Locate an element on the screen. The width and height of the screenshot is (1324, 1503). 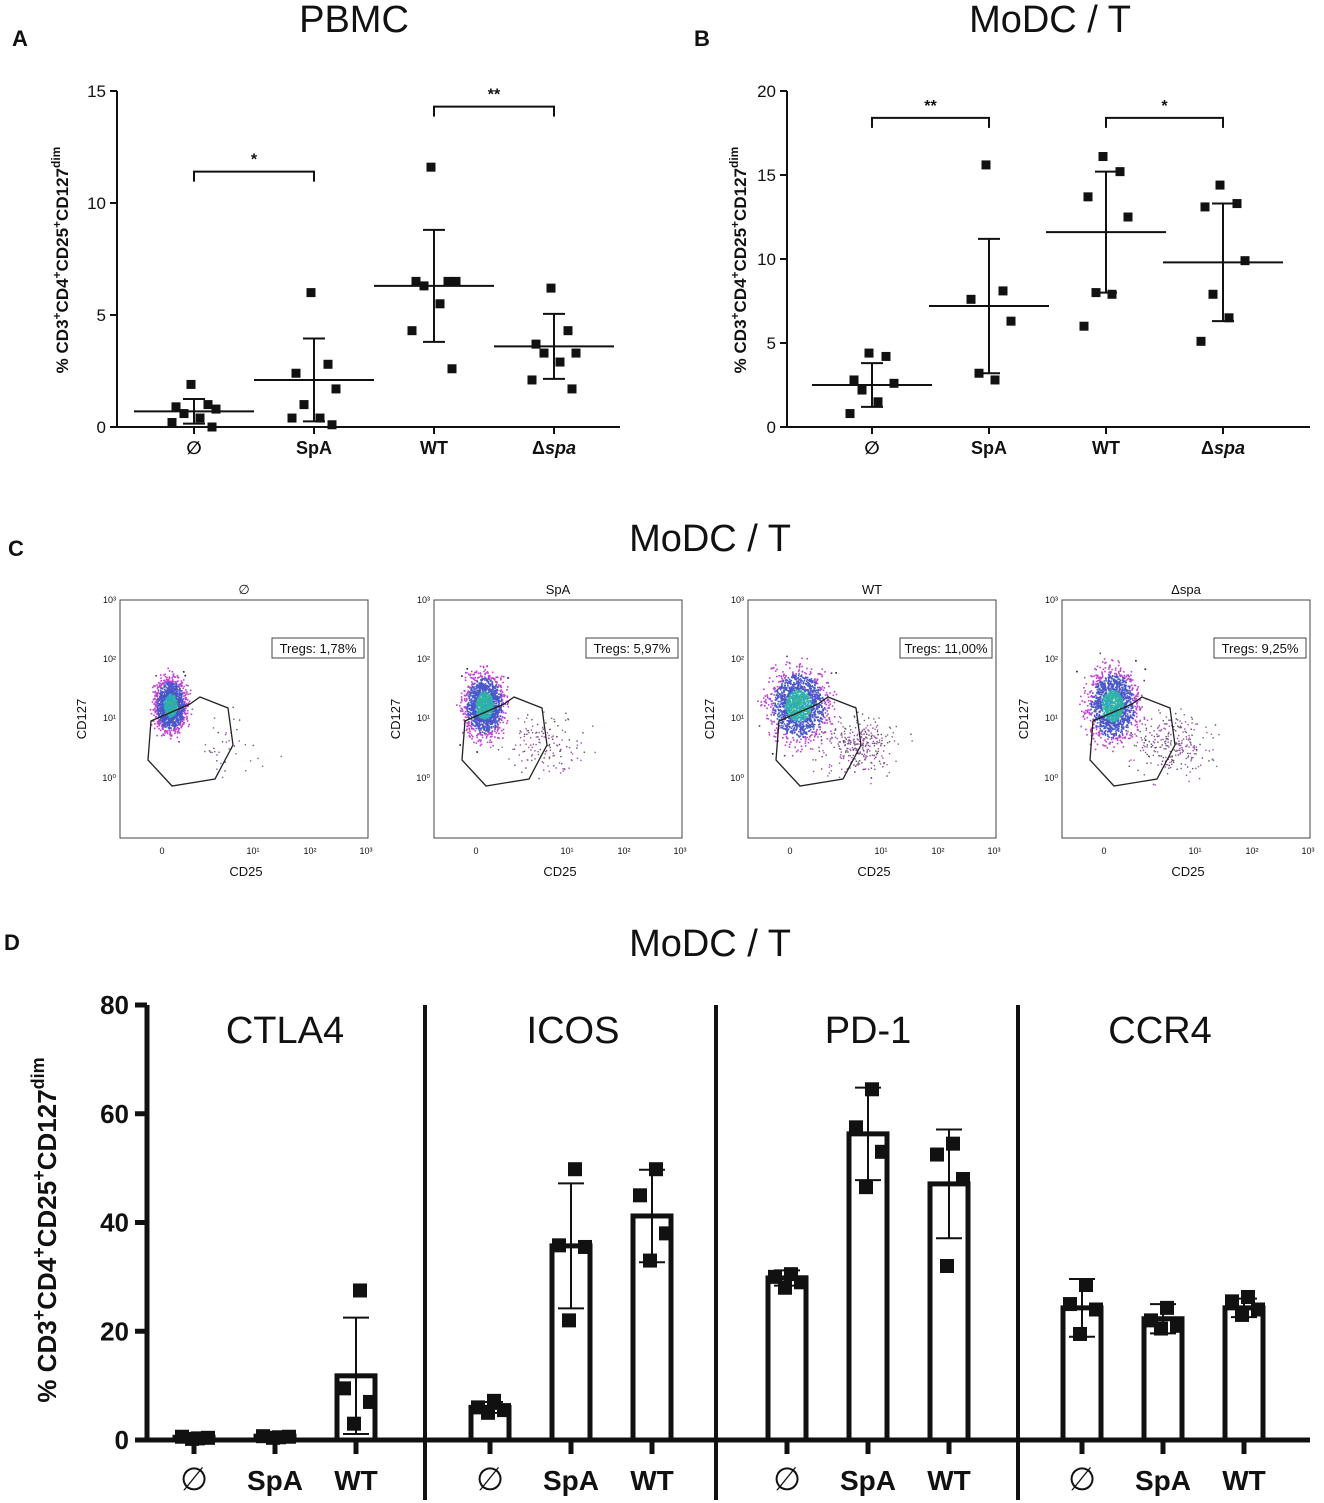
panel-b-significance-label: * is located at coordinates (1164, 106).